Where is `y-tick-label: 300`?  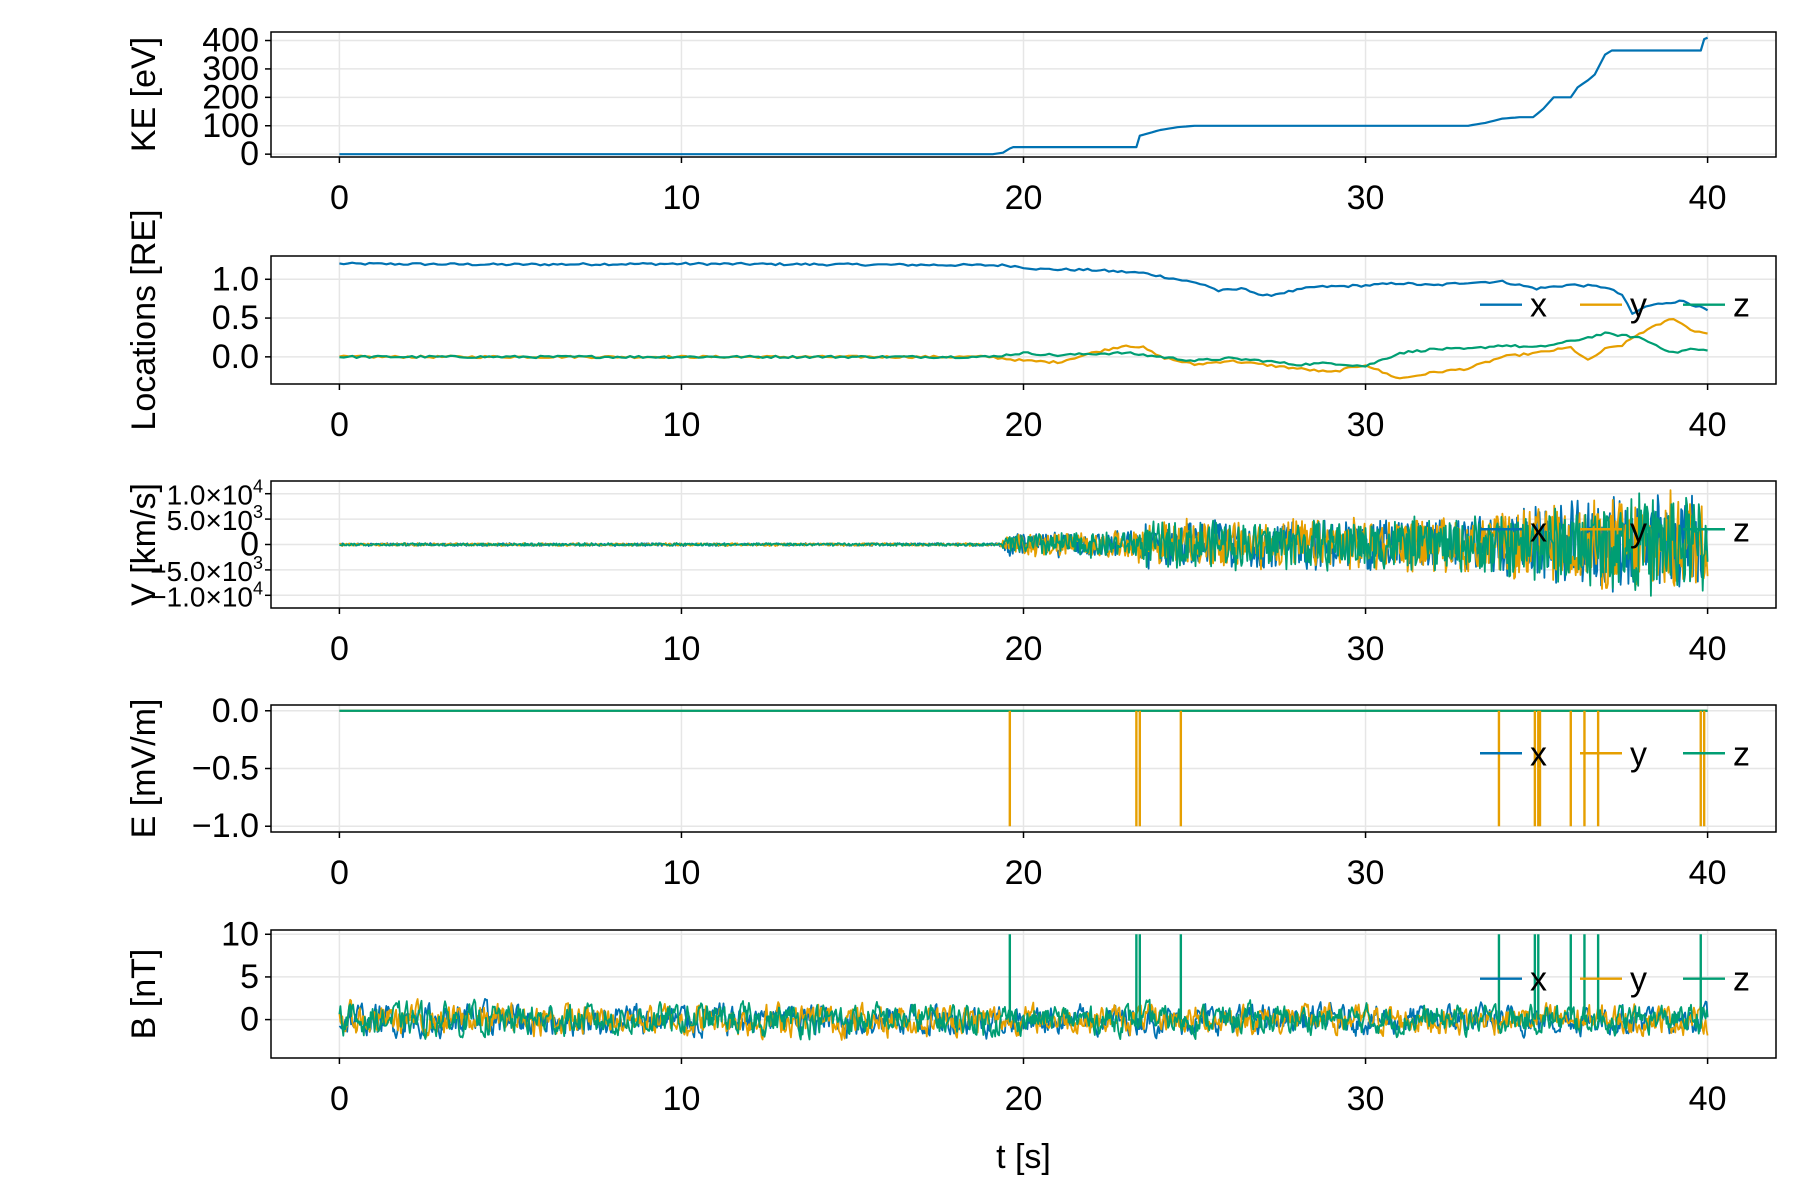
y-tick-label: 300 is located at coordinates (230, 69).